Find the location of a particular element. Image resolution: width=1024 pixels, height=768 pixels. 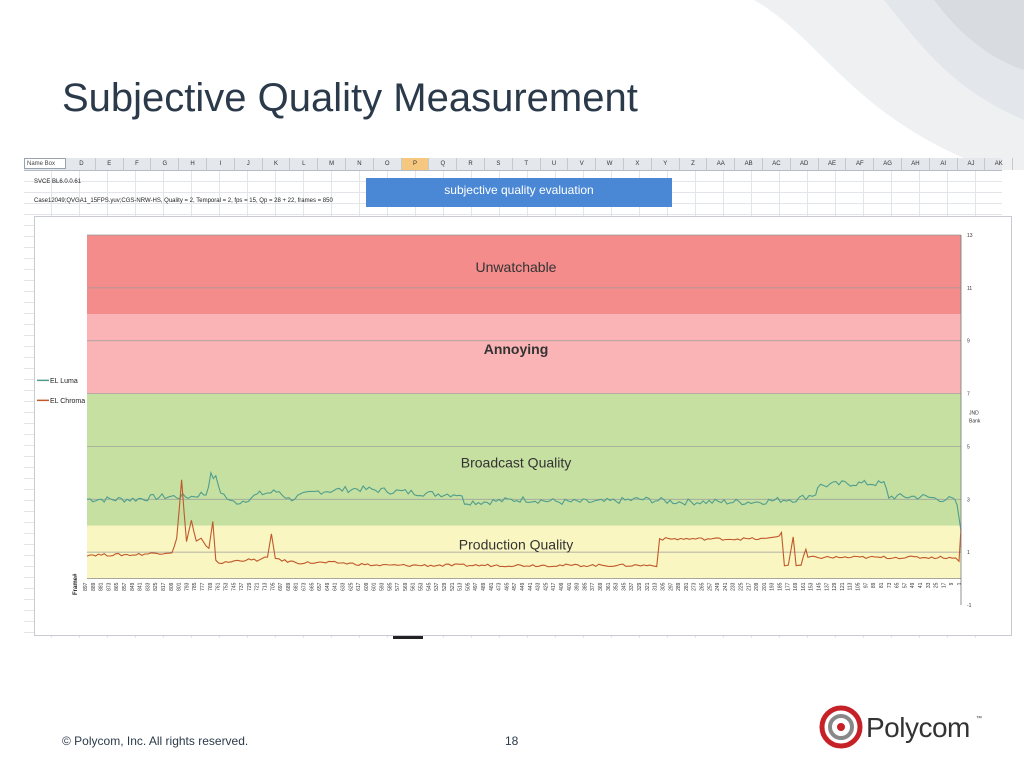

x-tick-label-345: 345 is located at coordinates (624, 586).